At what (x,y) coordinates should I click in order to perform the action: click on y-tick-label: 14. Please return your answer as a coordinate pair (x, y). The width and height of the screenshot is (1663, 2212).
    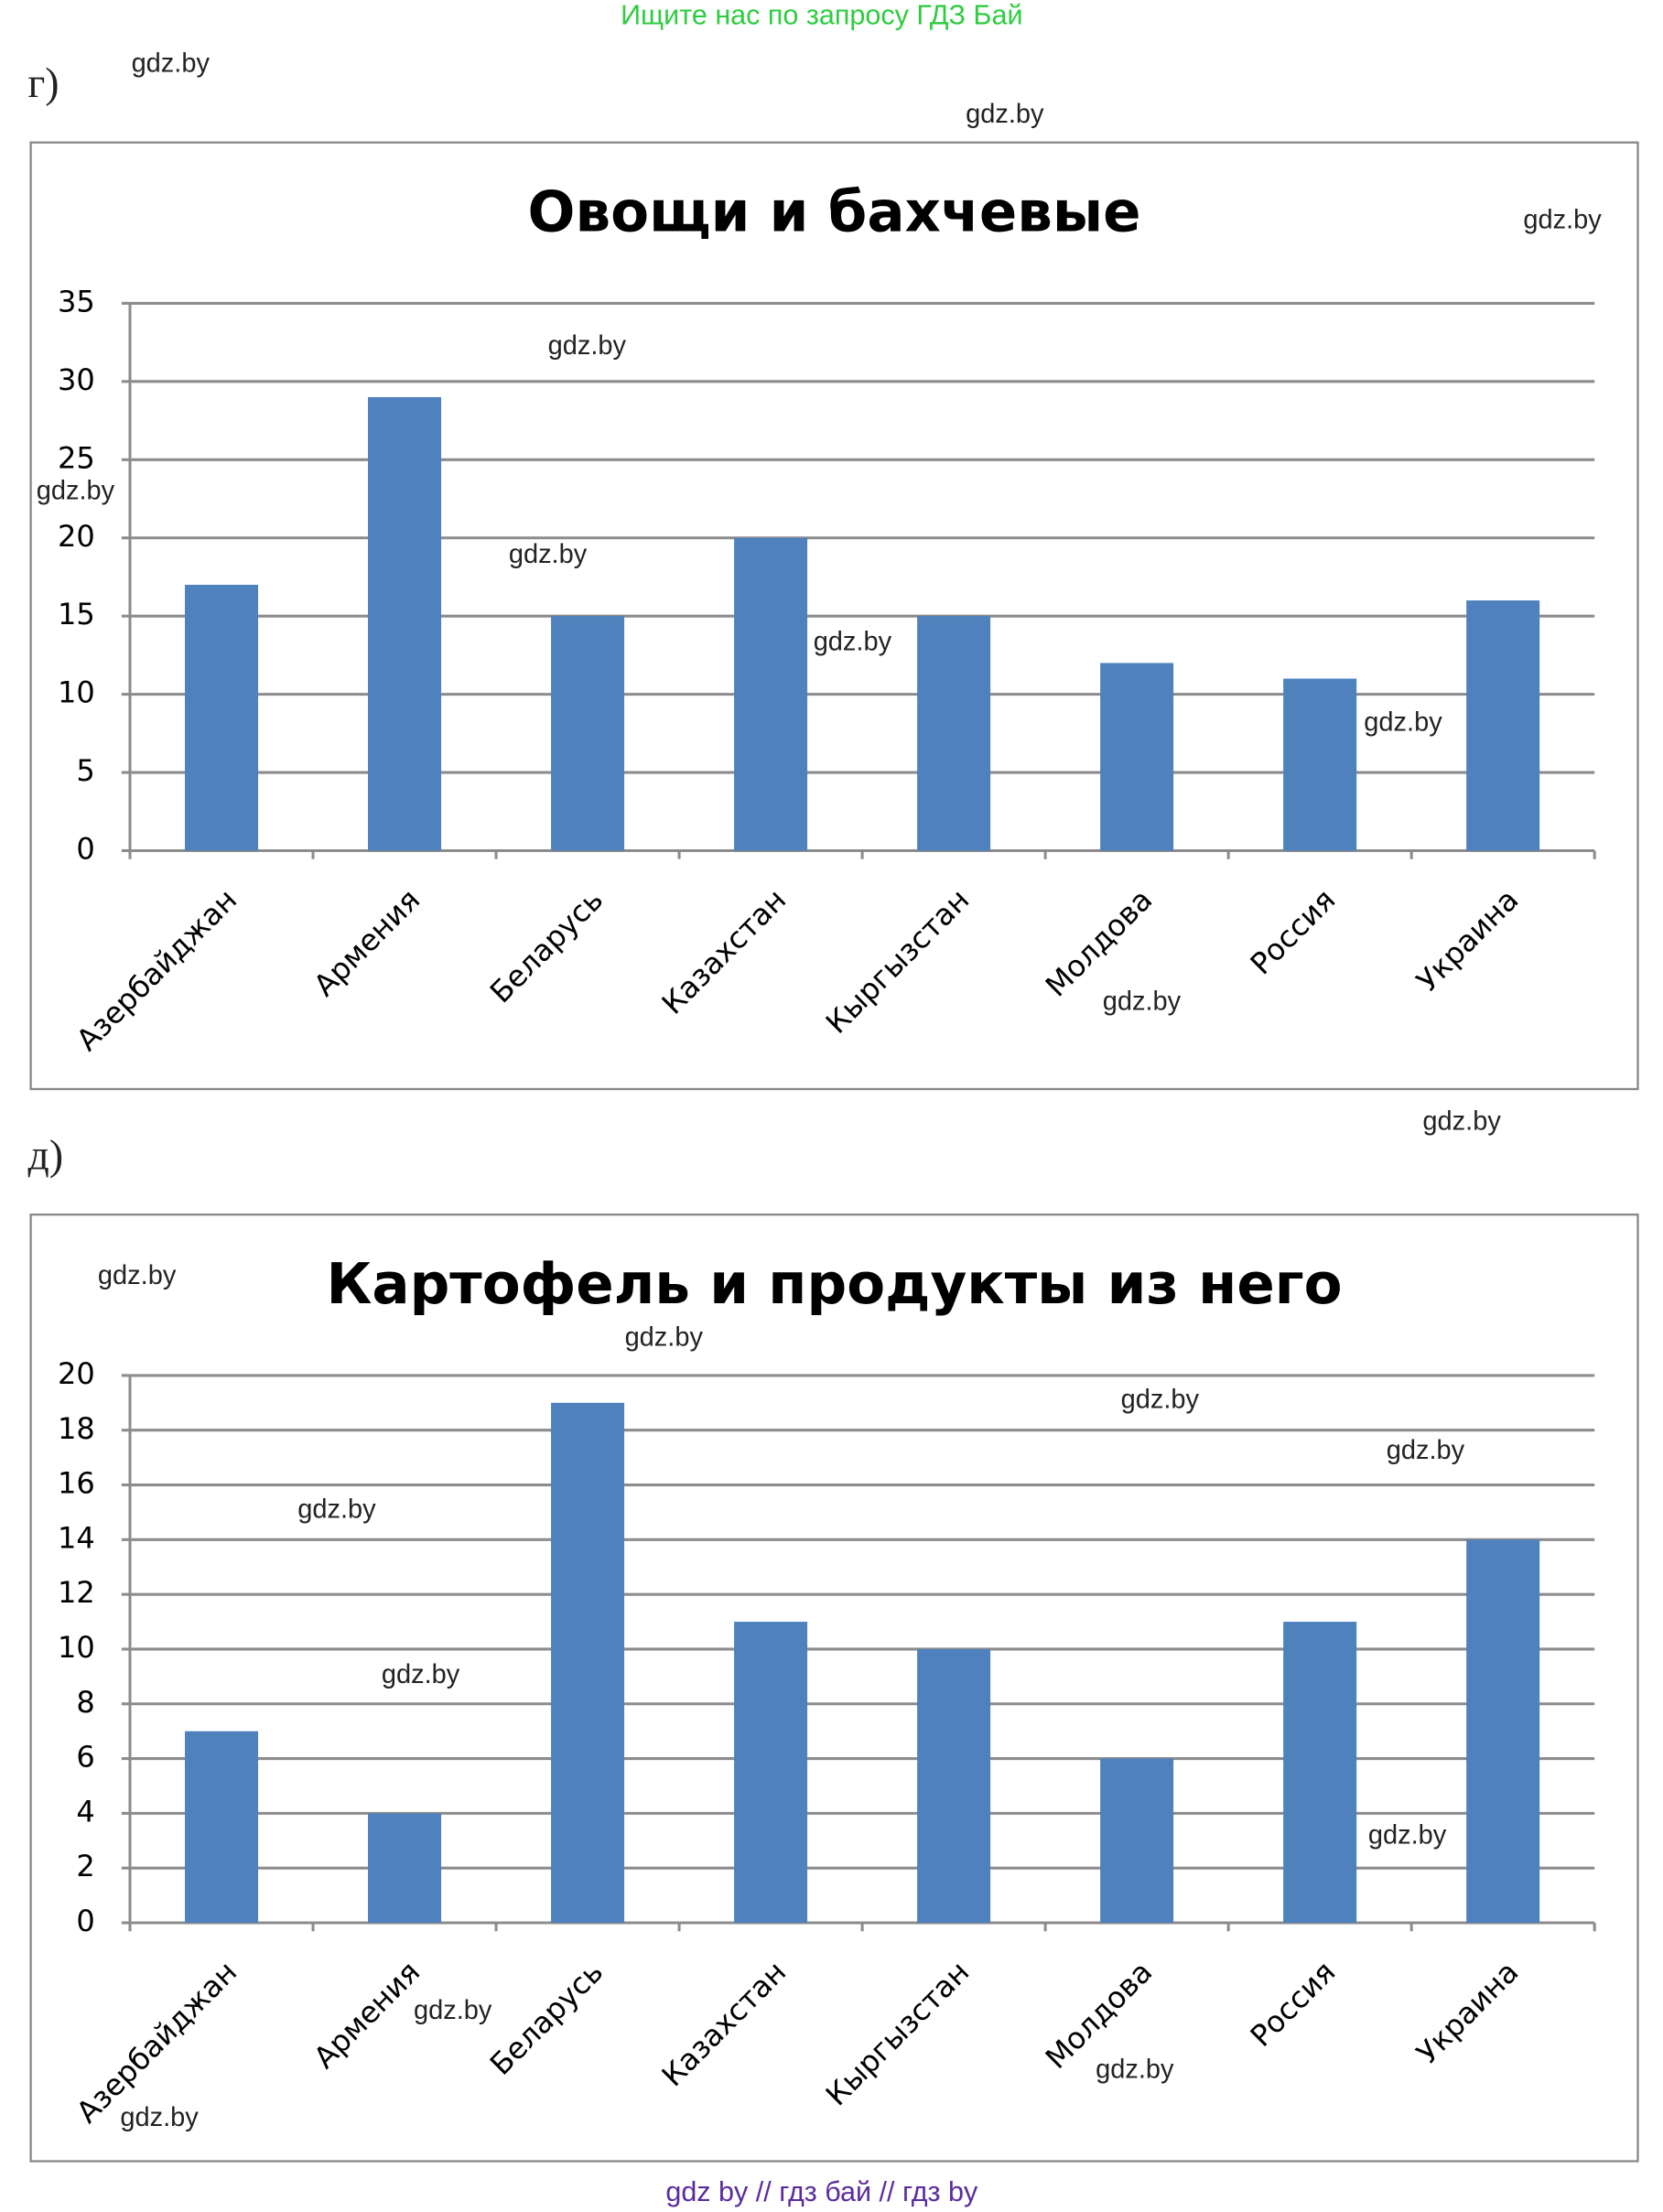
    Looking at the image, I should click on (76, 1537).